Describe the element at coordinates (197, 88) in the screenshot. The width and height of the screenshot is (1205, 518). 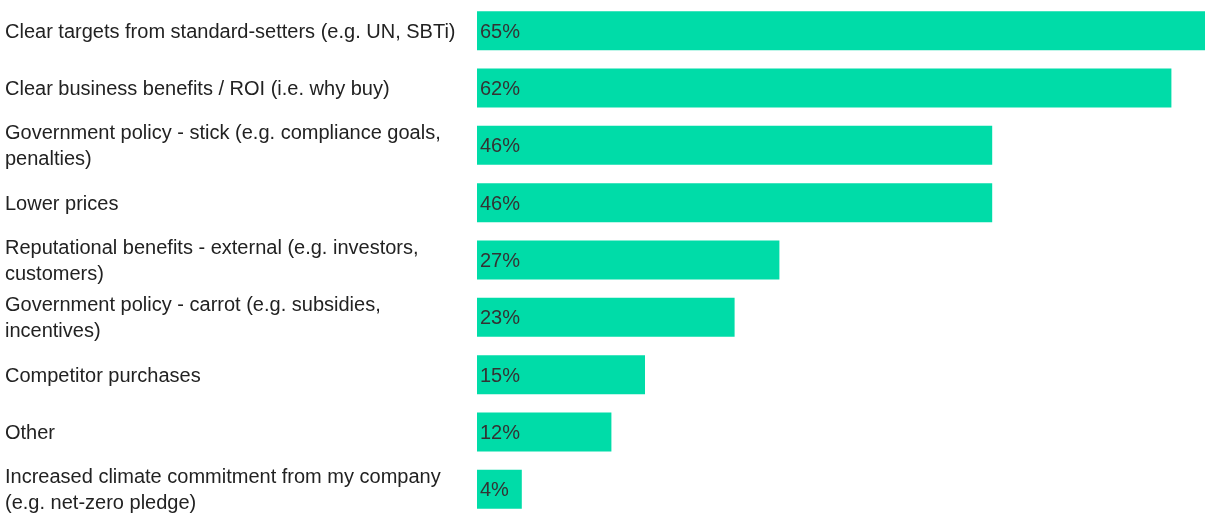
I see `y-tick-label: Clear business benefits / ROI (i.e. why buy)` at that location.